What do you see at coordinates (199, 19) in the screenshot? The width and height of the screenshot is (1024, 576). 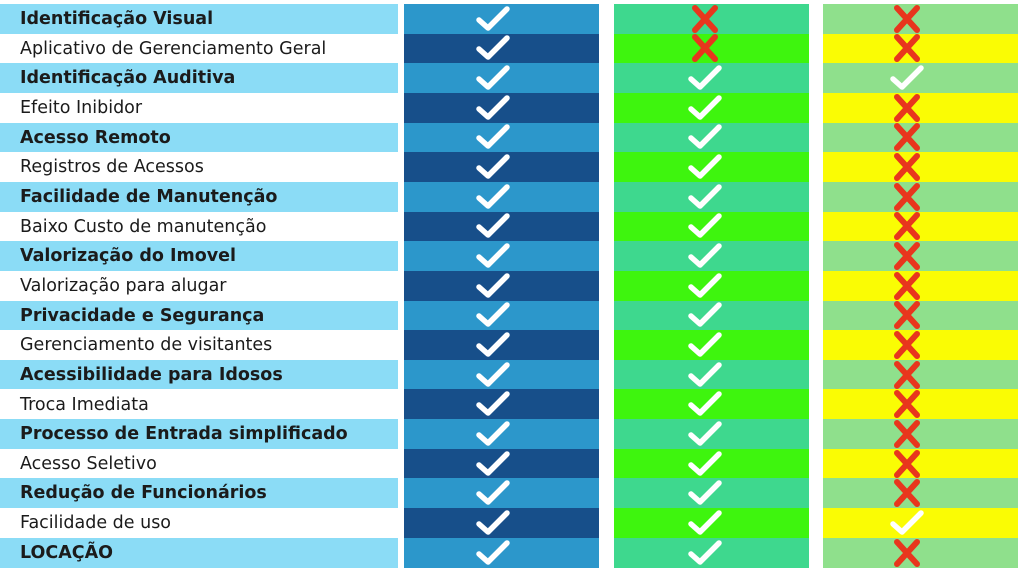 I see `feature-label: Identificação Visual` at bounding box center [199, 19].